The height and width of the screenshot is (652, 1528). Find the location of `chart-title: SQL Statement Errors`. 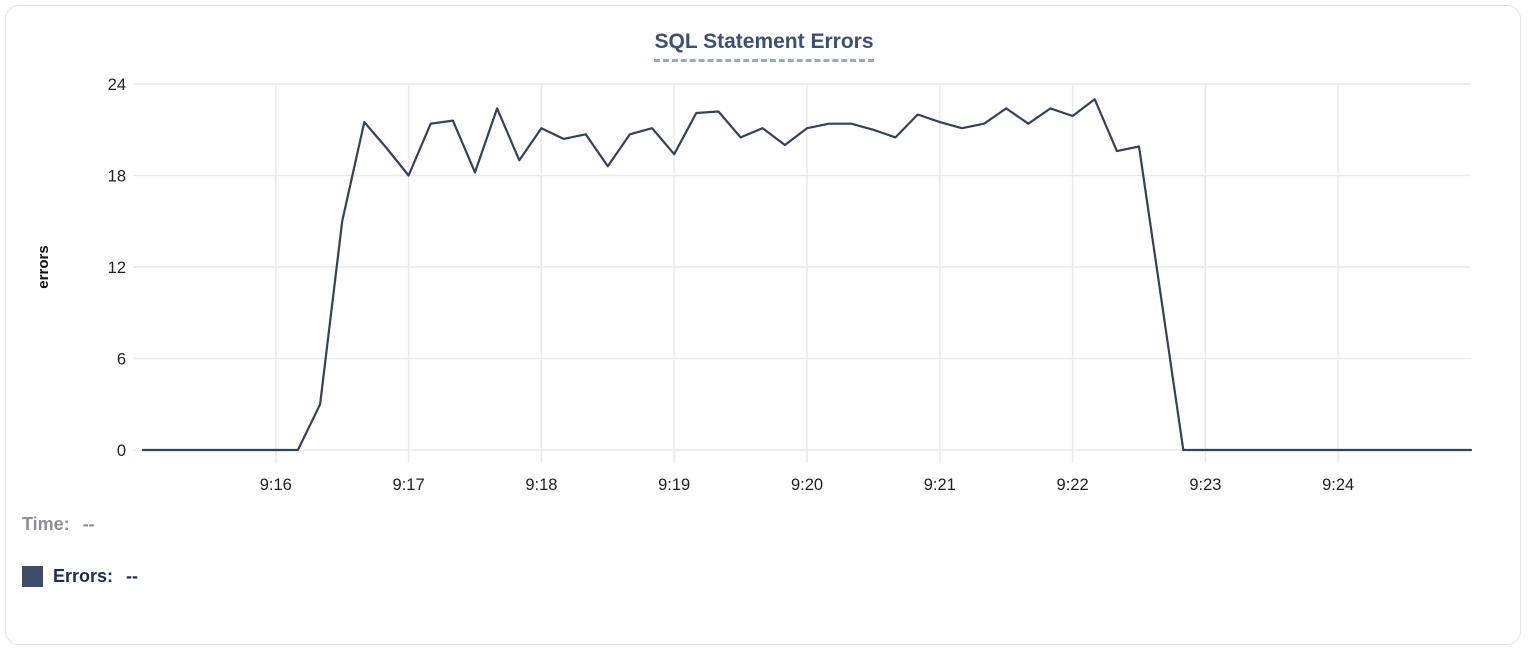

chart-title: SQL Statement Errors is located at coordinates (764, 46).